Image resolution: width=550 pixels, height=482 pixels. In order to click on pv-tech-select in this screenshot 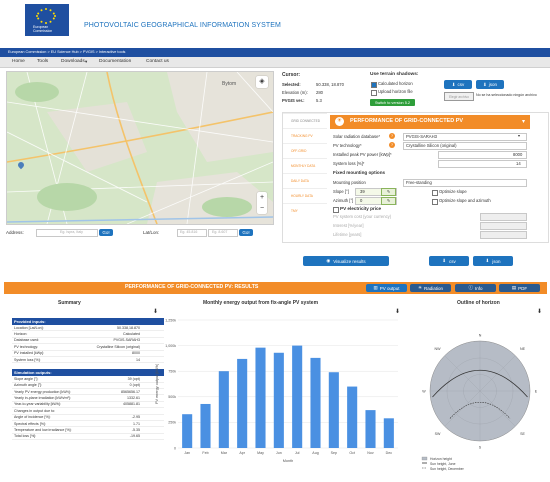, I will do `click(465, 146)`.